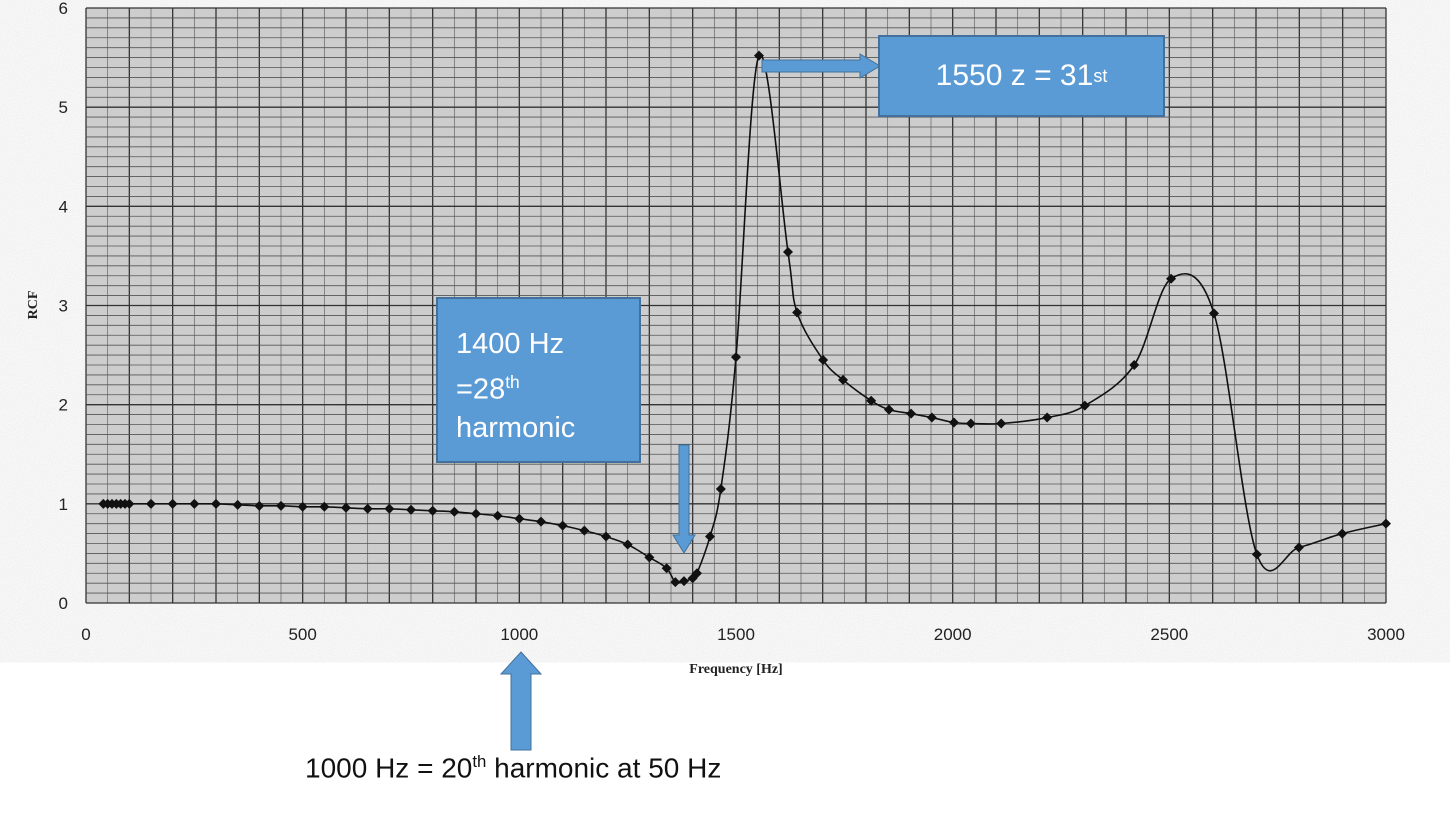 The height and width of the screenshot is (815, 1450). What do you see at coordinates (735, 669) in the screenshot?
I see `x-axis-label: Frequency [Hz]` at bounding box center [735, 669].